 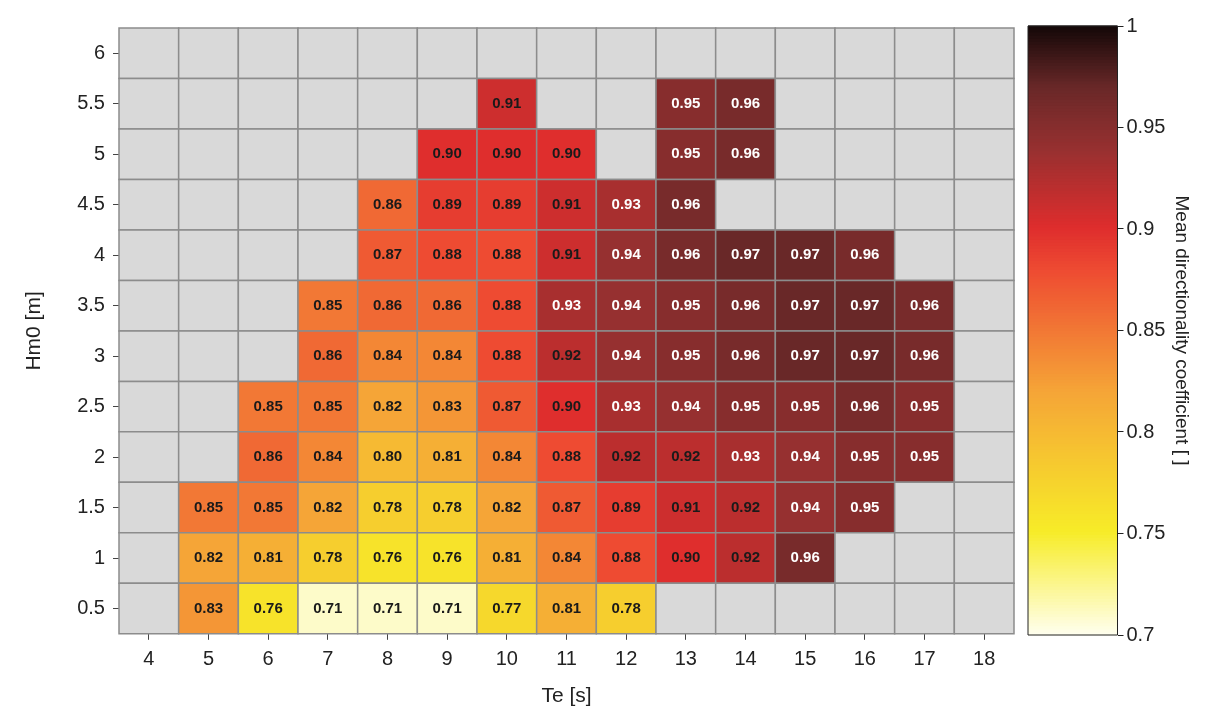 I want to click on color-bar-label: 0.9, so click(x=1140, y=227).